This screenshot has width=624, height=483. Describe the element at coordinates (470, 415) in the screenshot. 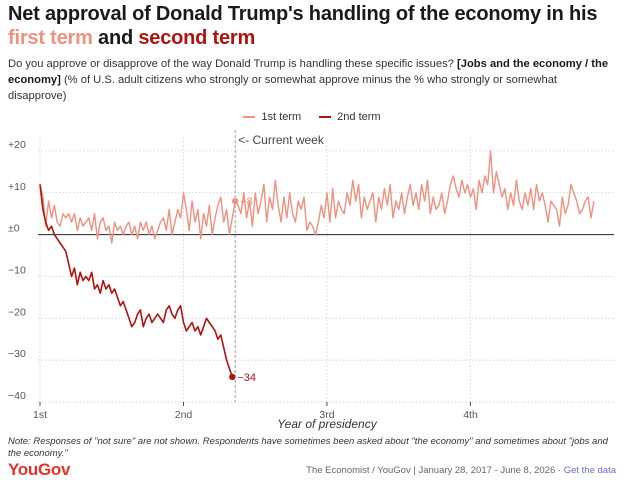

I see `x-tick-label: 4th` at that location.